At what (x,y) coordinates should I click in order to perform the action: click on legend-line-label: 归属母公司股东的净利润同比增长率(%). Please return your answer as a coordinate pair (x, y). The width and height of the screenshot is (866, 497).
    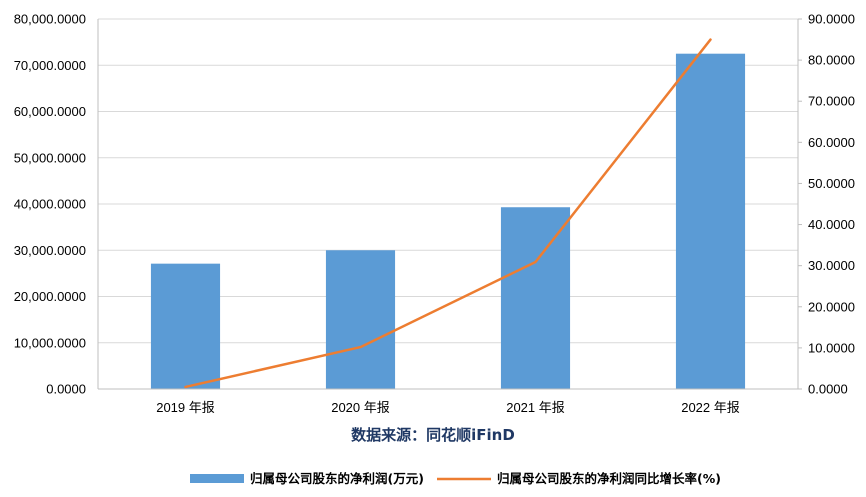
    Looking at the image, I should click on (609, 478).